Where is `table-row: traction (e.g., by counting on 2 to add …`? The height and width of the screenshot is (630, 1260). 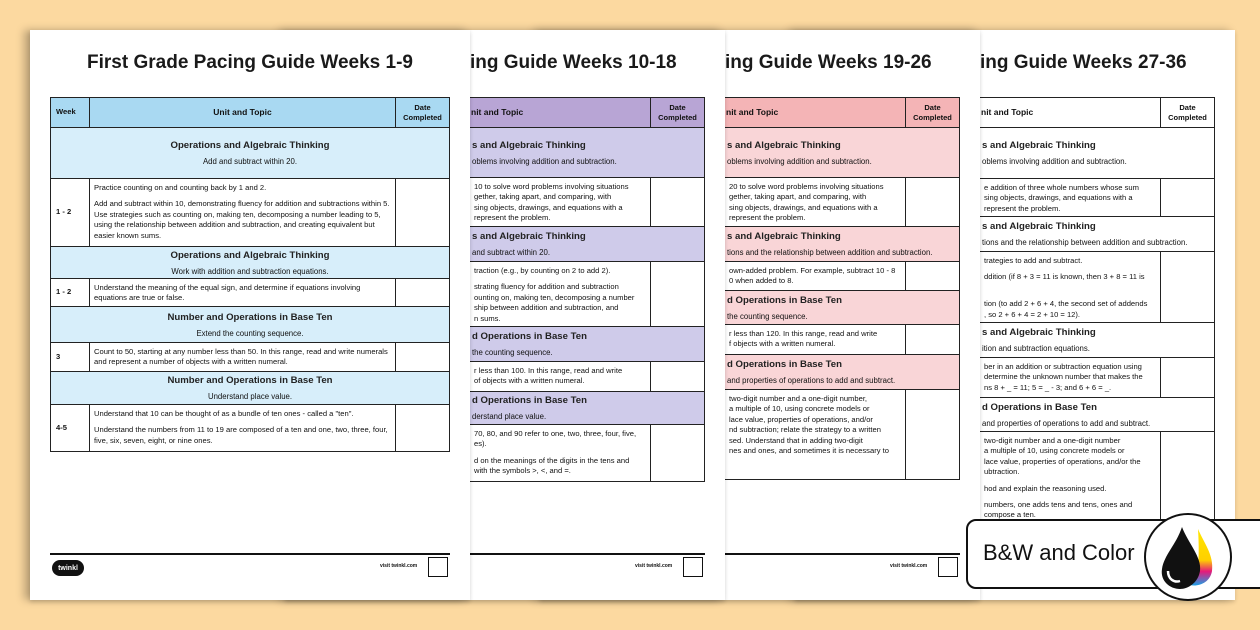
table-row: traction (e.g., by counting on 2 to add … is located at coordinates (505, 293).